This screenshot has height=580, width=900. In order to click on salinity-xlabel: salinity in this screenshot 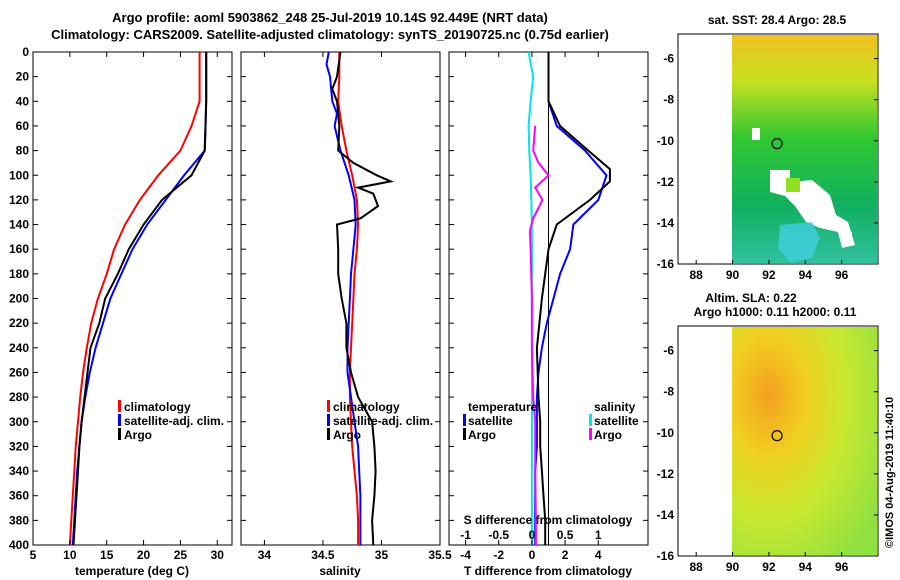, I will do `click(340, 571)`.